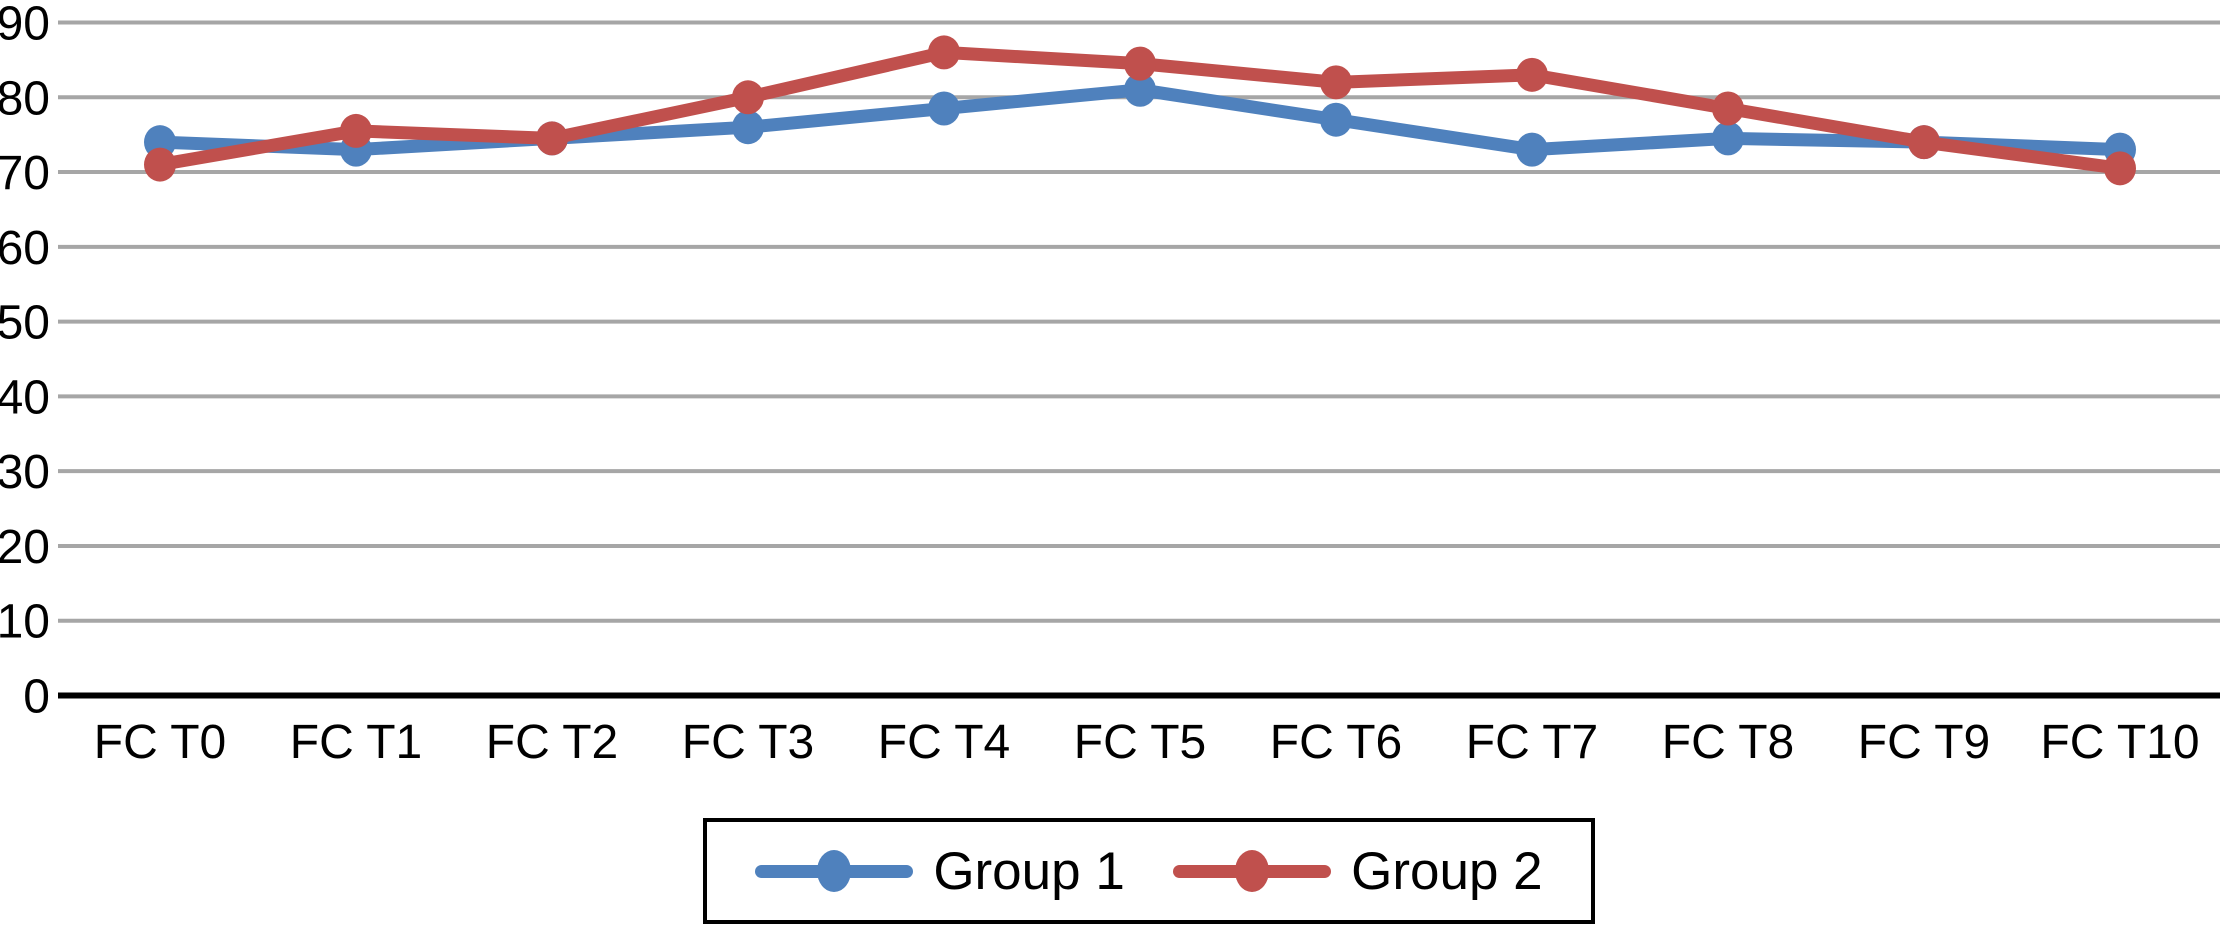  What do you see at coordinates (1336, 742) in the screenshot?
I see `x-axis-category-label: FC T6` at bounding box center [1336, 742].